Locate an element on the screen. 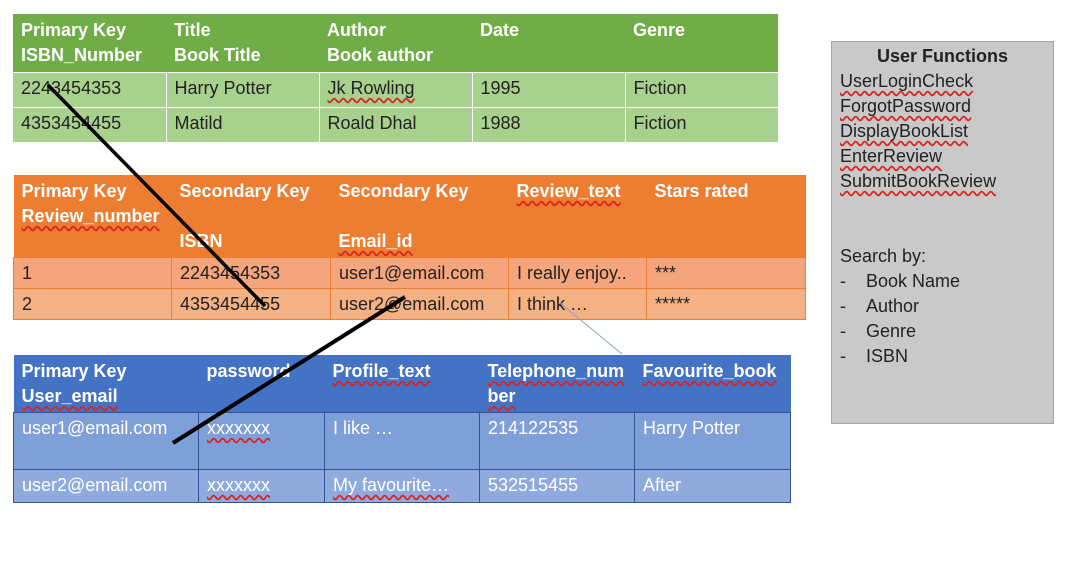 Image resolution: width=1072 pixels, height=564 pixels. search-by-item: - Author is located at coordinates (880, 306).